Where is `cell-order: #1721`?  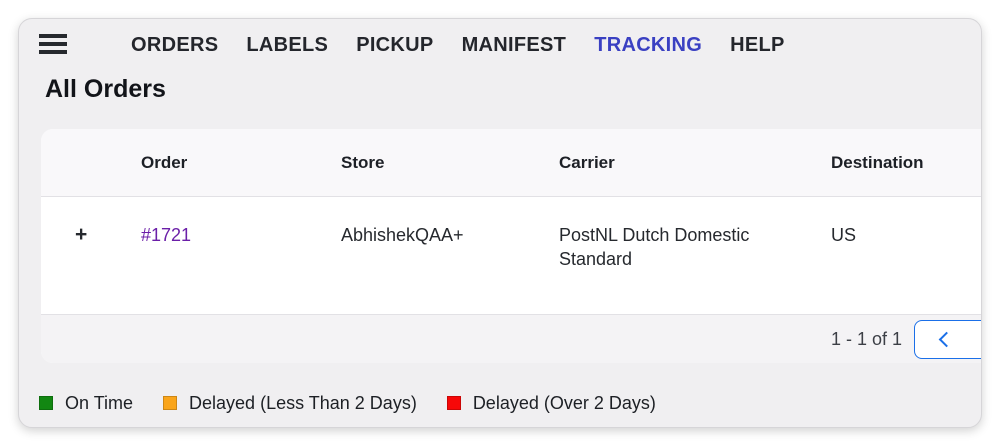 cell-order: #1721 is located at coordinates (241, 222).